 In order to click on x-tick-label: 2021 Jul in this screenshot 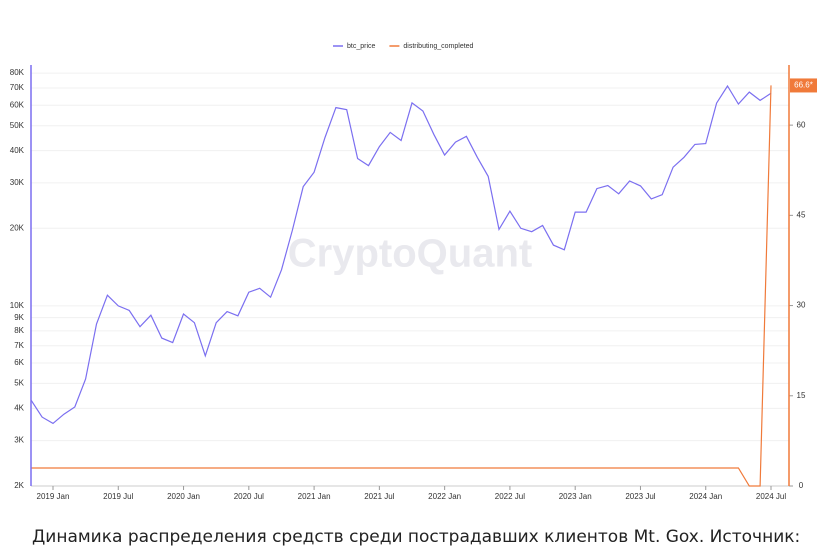, I will do `click(379, 496)`.